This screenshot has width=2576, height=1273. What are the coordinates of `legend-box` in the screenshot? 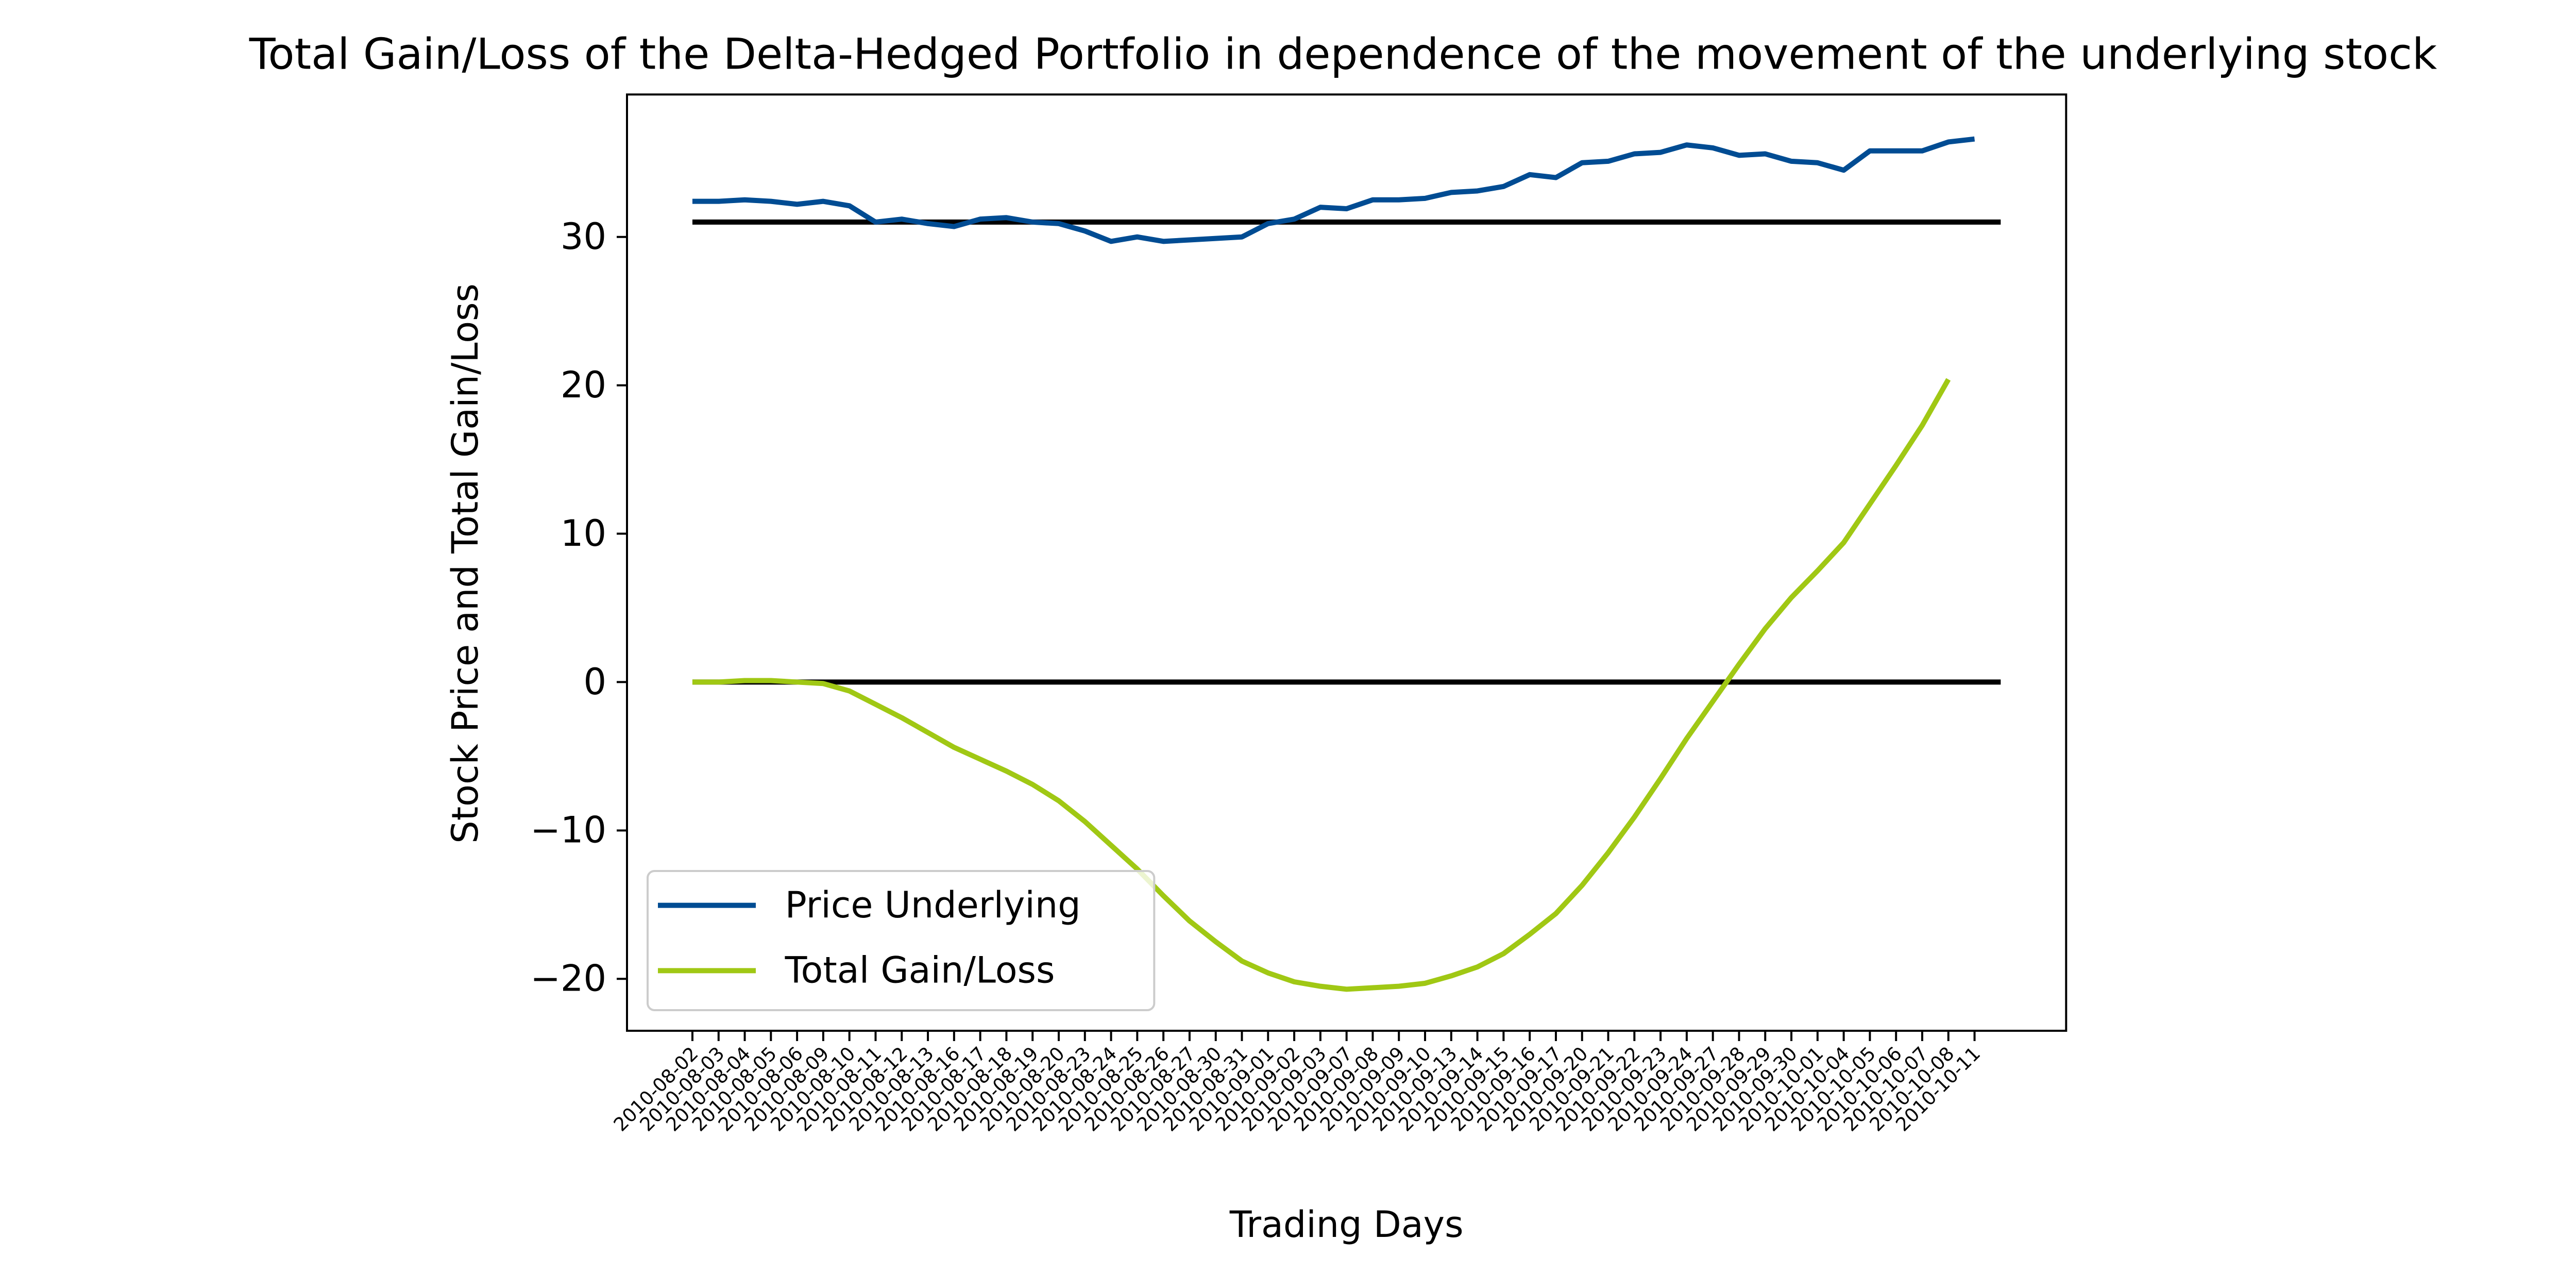 It's located at (901, 940).